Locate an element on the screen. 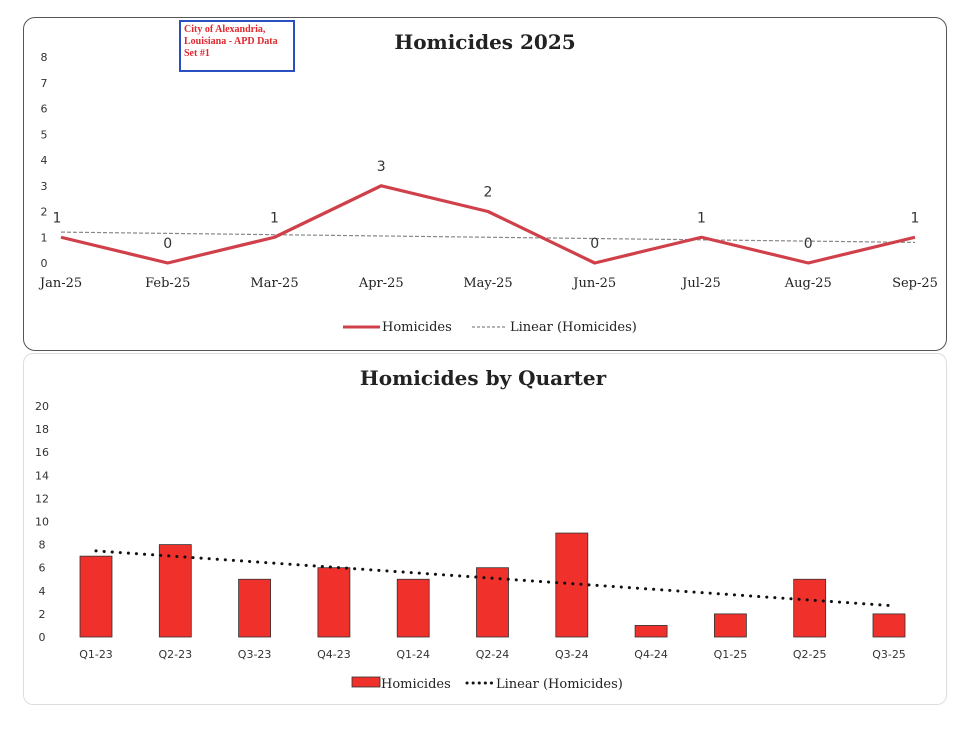 This screenshot has width=980, height=729. legend-bar-swatch is located at coordinates (366, 682).